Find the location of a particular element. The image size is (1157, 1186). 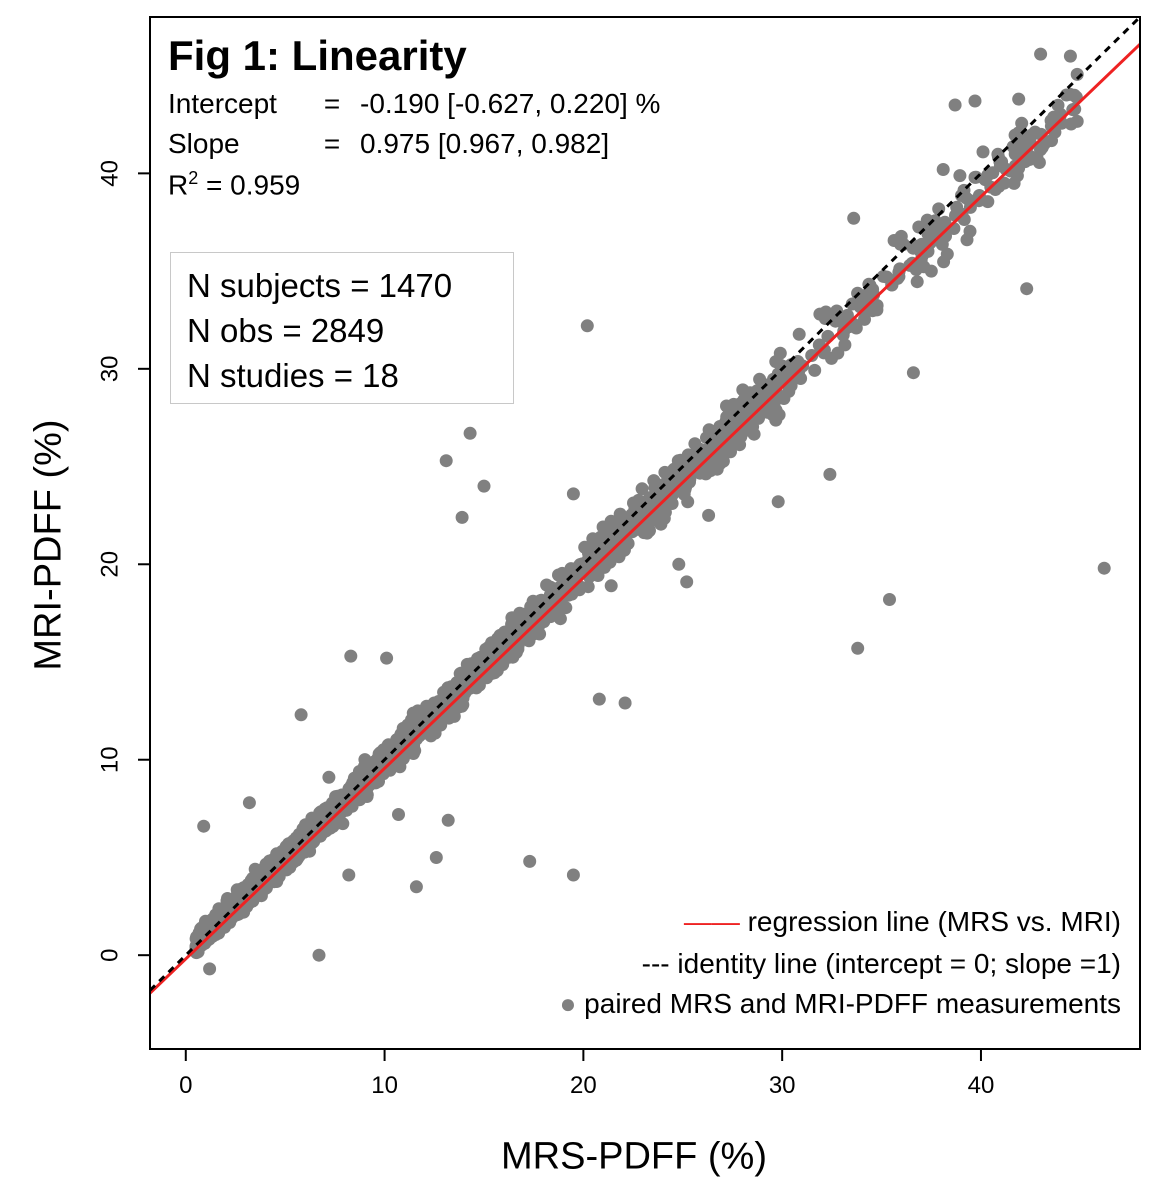

intercept-label: Intercept is located at coordinates (222, 103).